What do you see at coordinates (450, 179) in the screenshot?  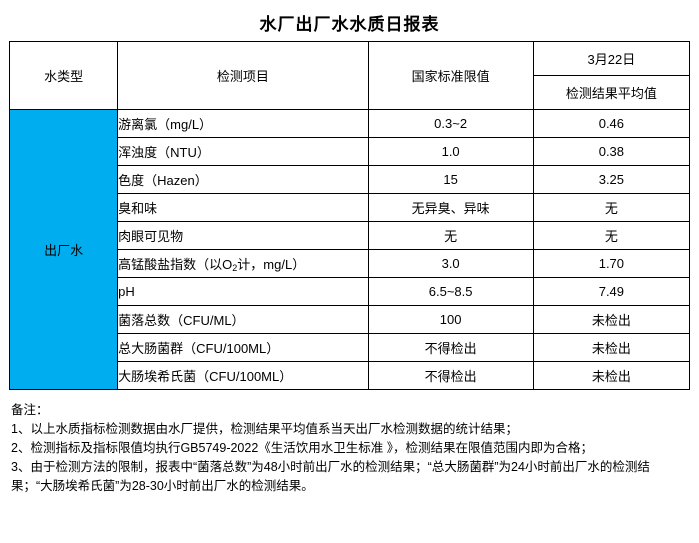 I see `standard-value: 15` at bounding box center [450, 179].